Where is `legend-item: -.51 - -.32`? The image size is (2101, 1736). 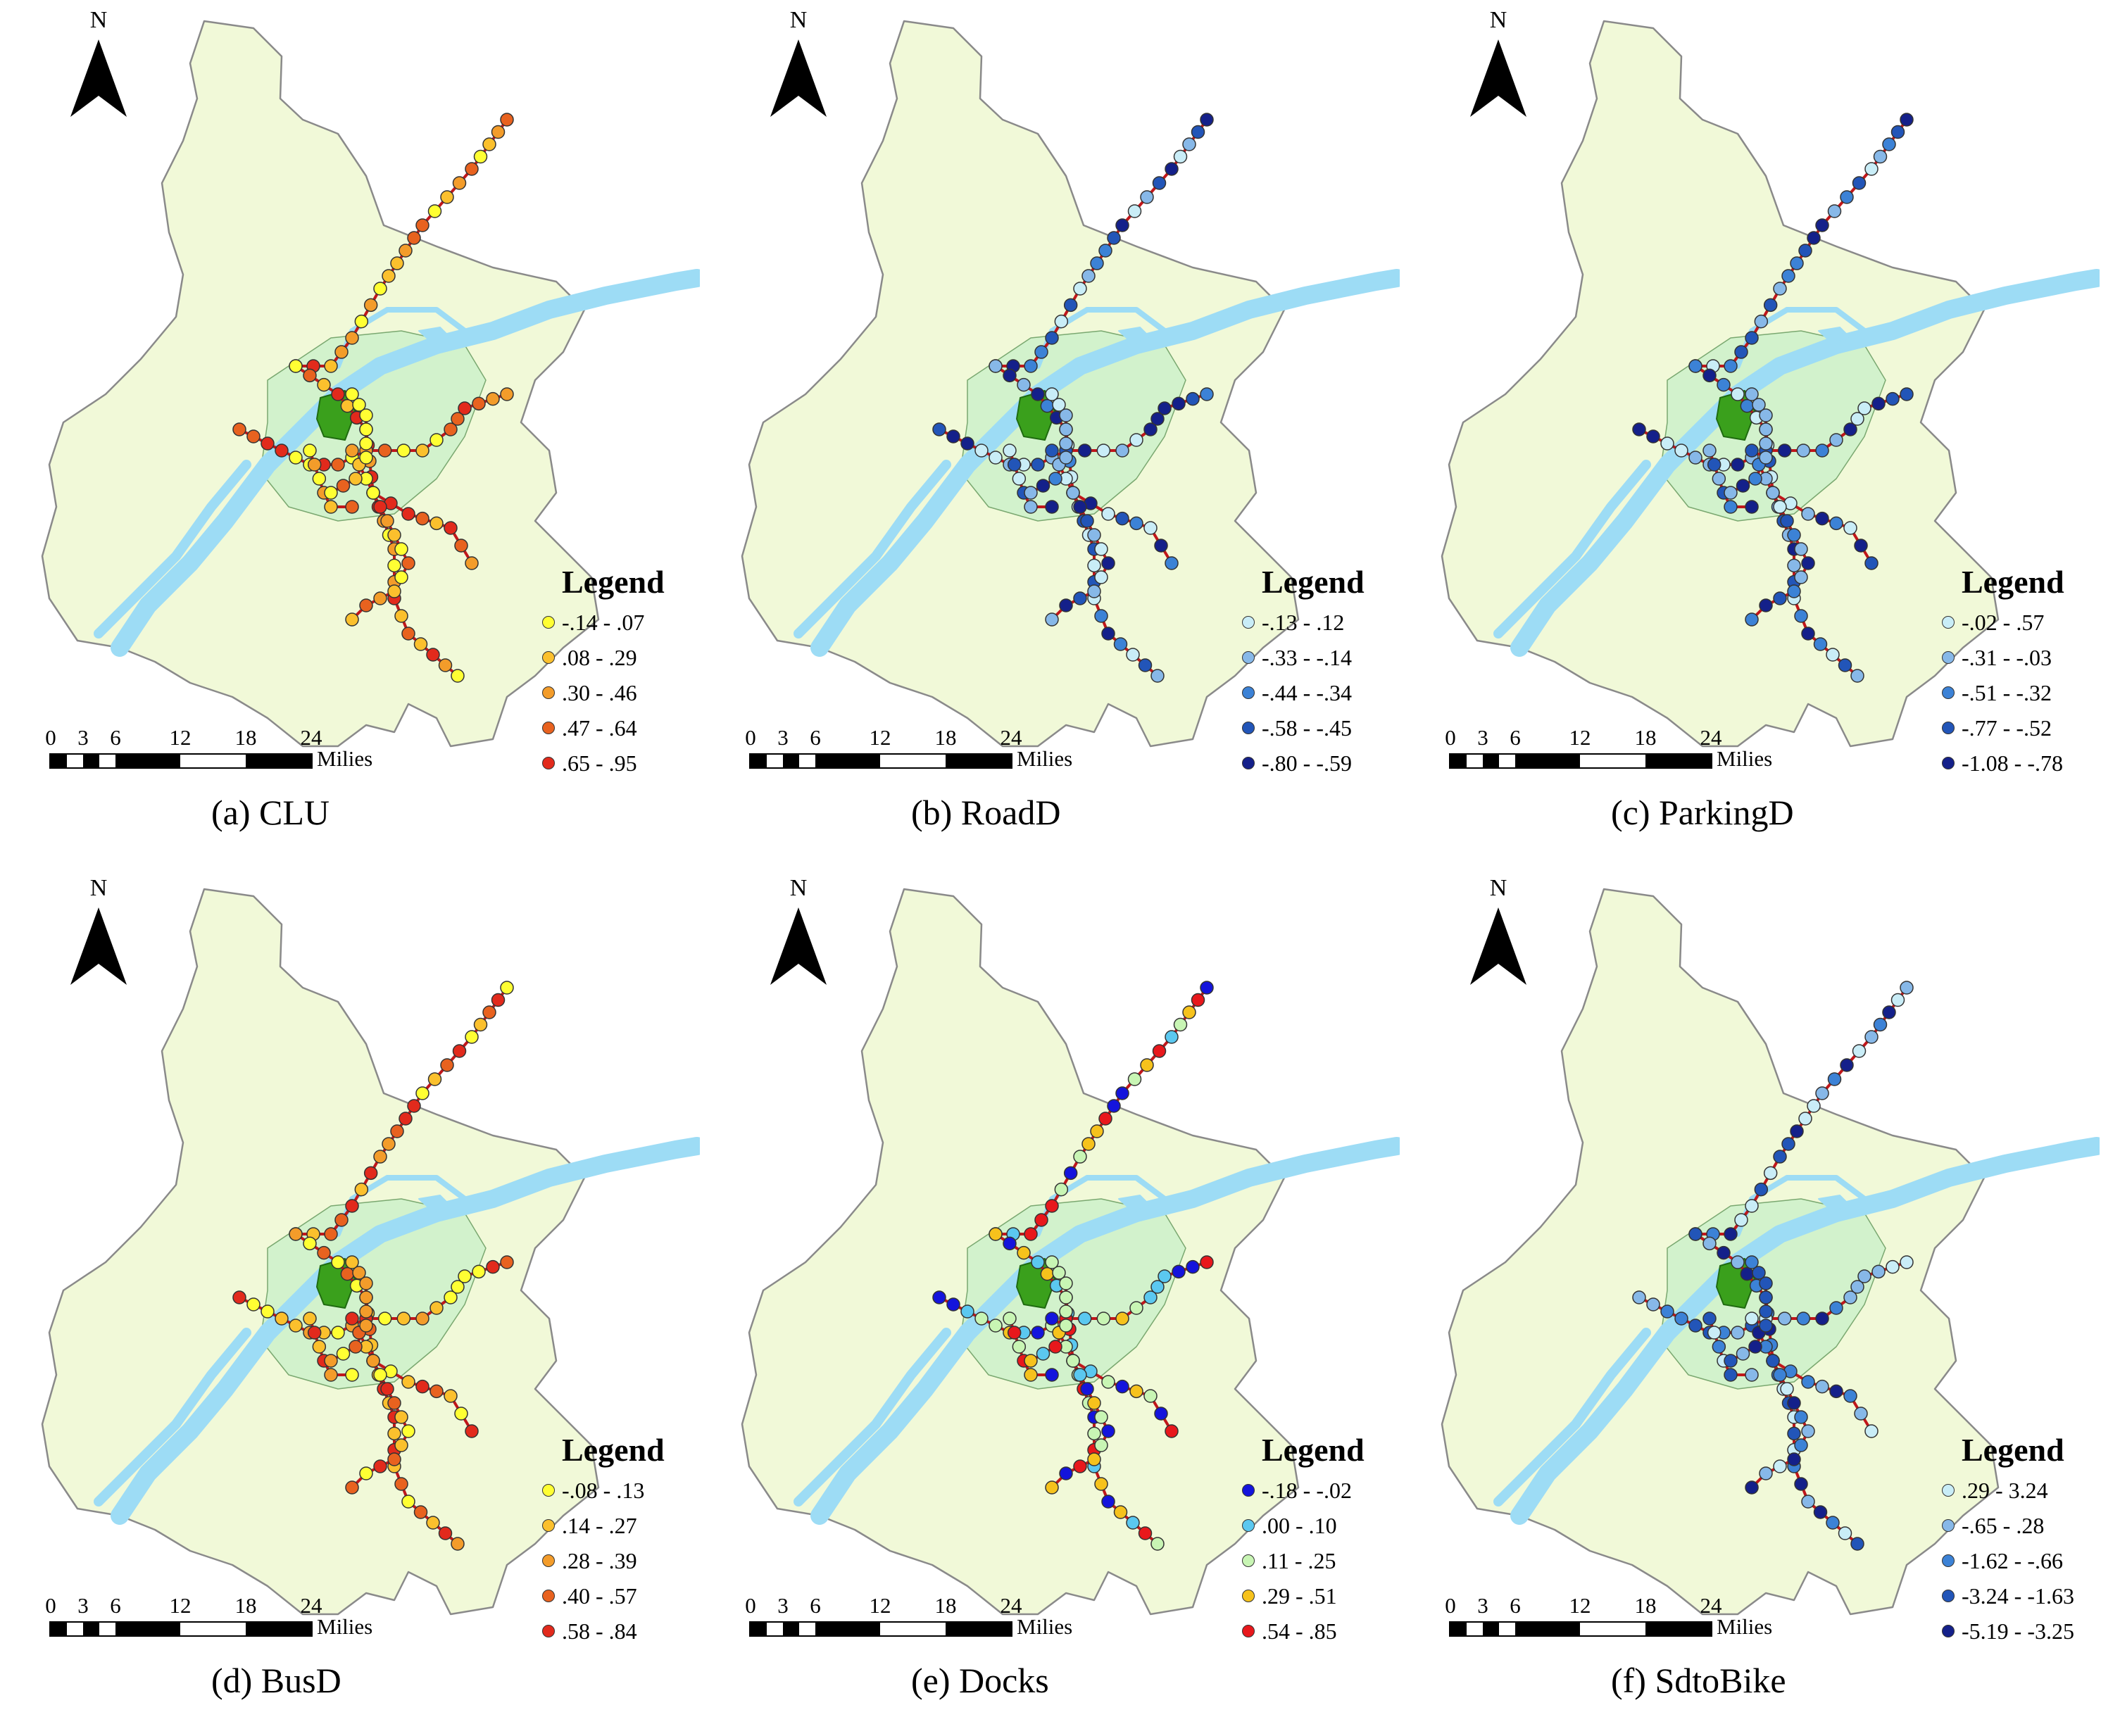 legend-item: -.51 - -.32 is located at coordinates (2003, 692).